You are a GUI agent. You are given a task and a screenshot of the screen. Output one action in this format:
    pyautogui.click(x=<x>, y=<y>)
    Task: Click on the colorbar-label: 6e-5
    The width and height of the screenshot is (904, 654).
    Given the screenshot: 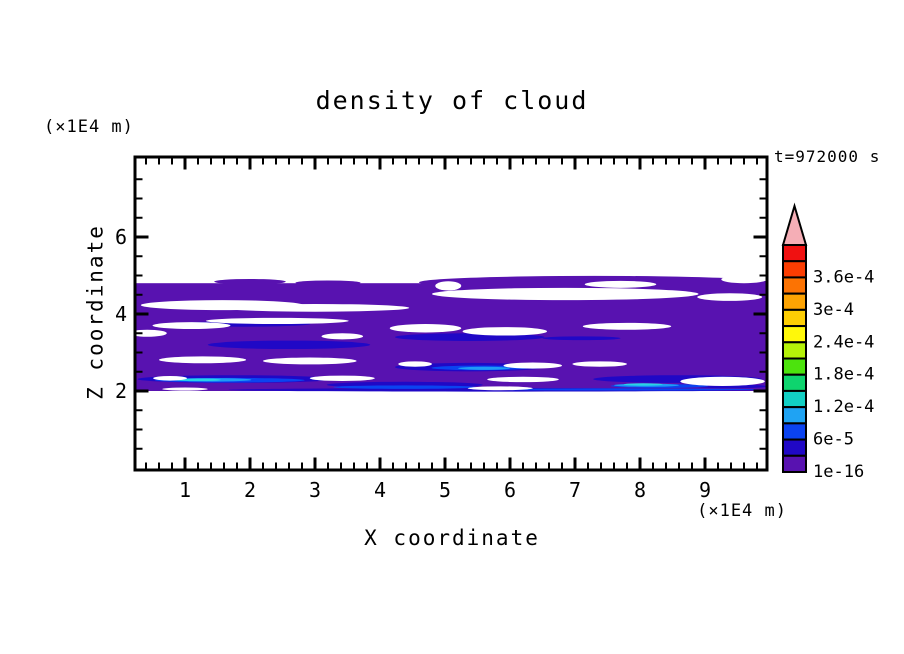 What is the action you would take?
    pyautogui.click(x=833, y=440)
    